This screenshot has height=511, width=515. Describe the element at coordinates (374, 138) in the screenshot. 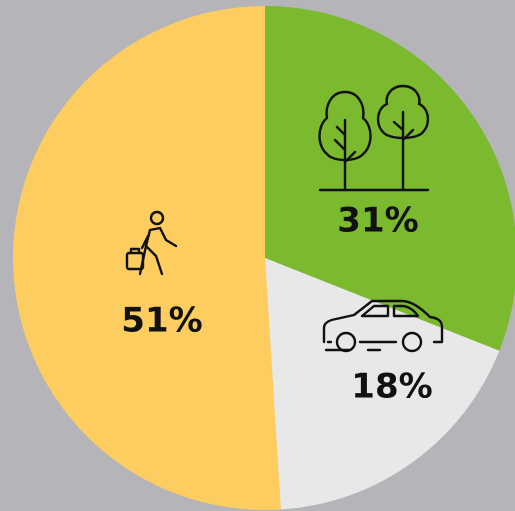

I see `trees-icon` at that location.